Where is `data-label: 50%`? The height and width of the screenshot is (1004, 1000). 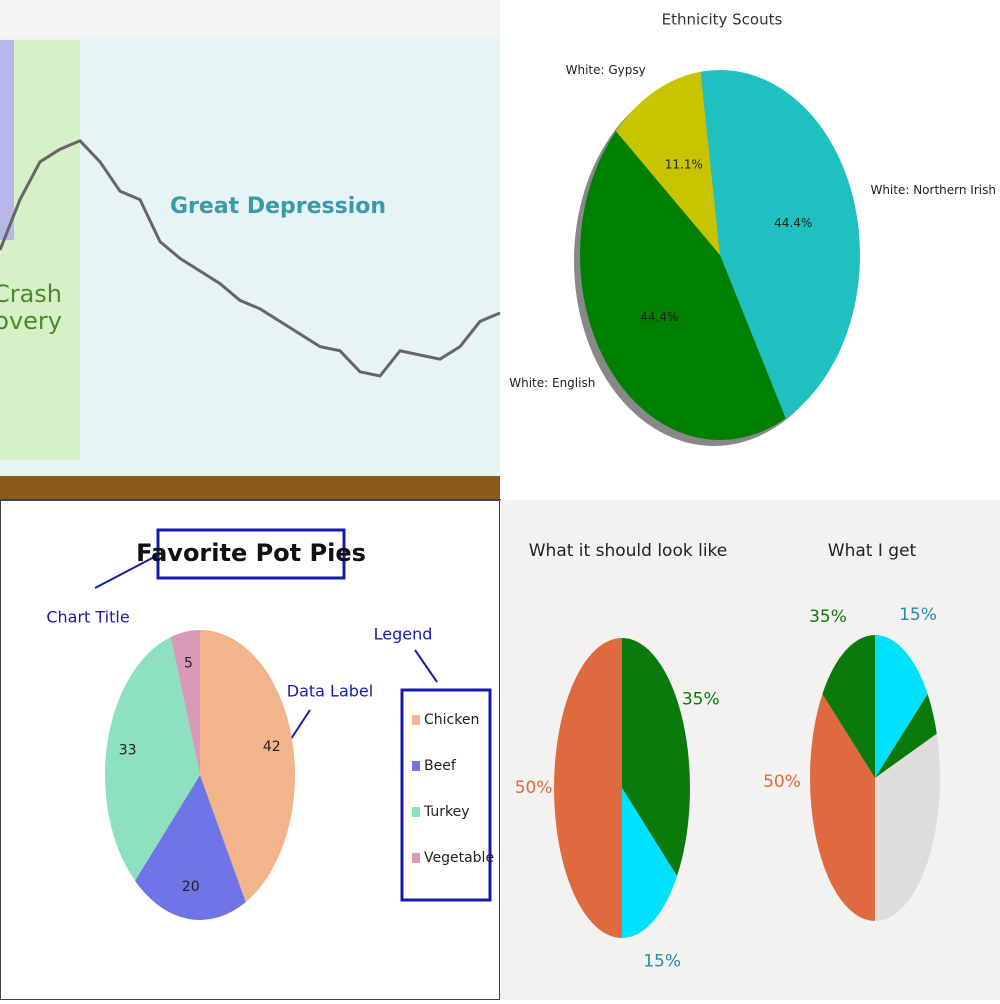 data-label: 50% is located at coordinates (534, 788).